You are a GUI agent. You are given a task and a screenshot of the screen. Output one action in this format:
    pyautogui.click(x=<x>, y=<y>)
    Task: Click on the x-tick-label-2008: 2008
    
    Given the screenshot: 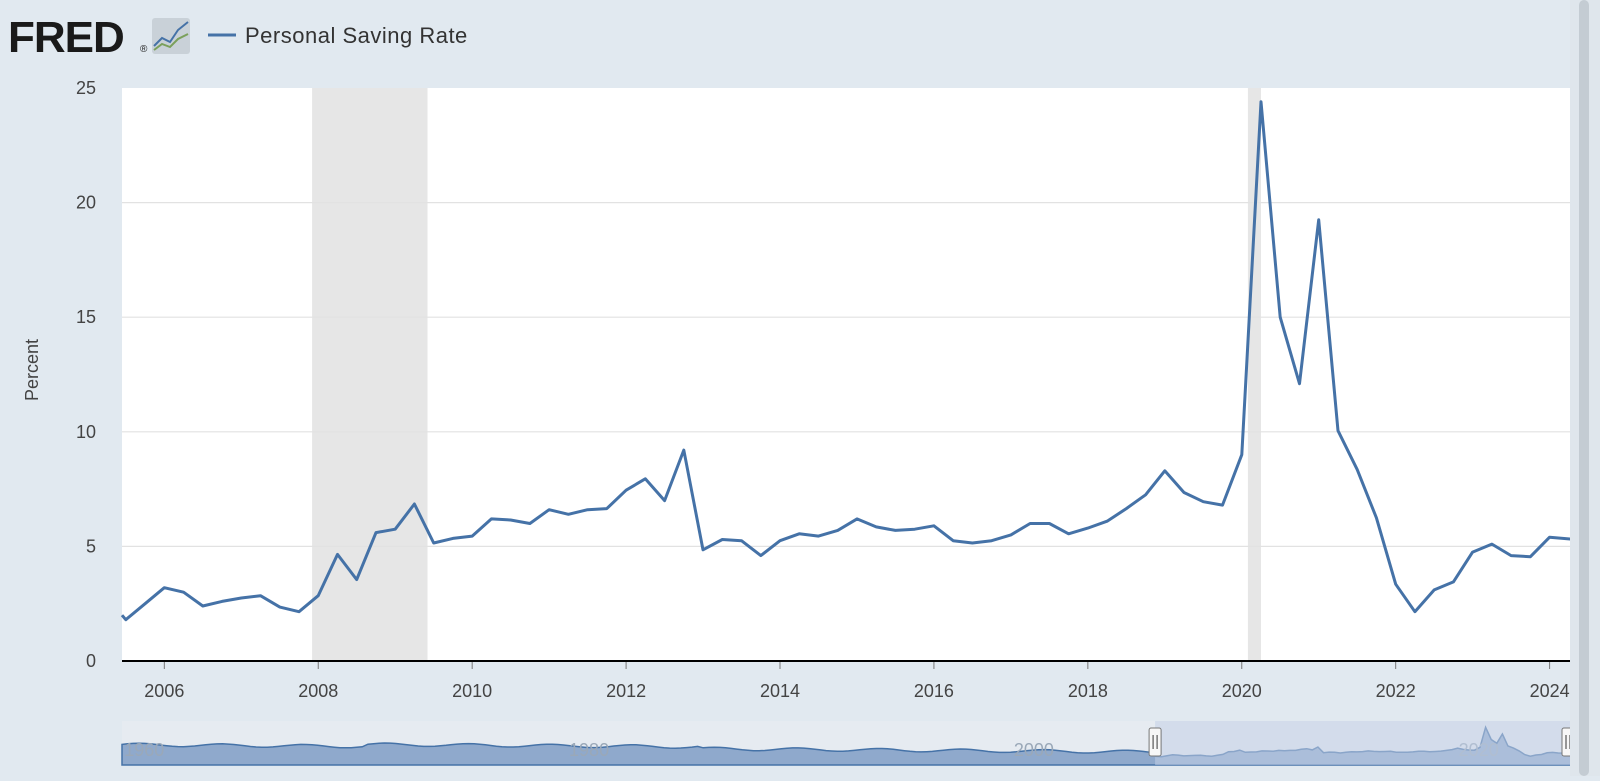 What is the action you would take?
    pyautogui.click(x=318, y=691)
    